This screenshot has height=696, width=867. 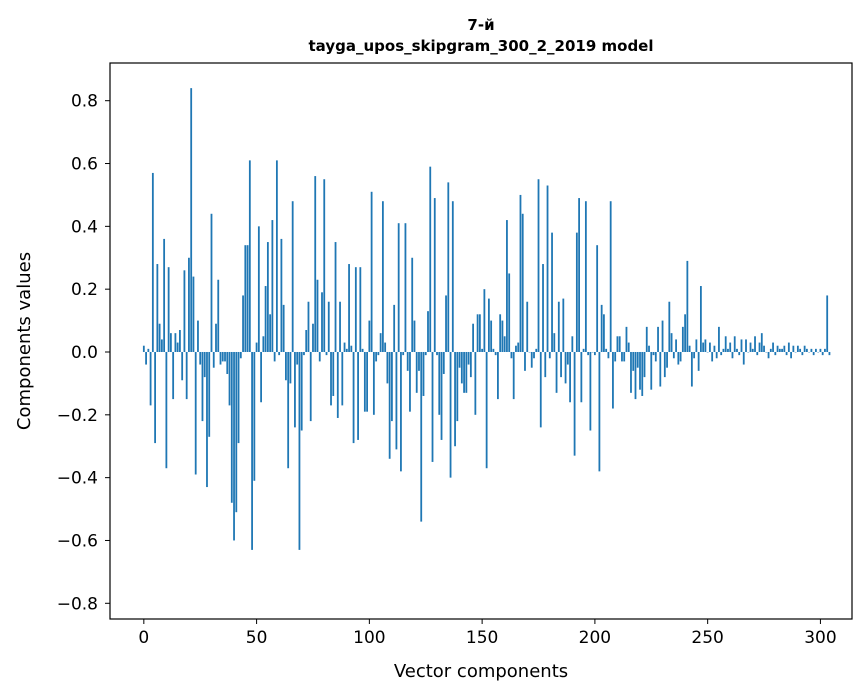 I want to click on y-tick-label: 0.6, so click(x=84, y=165).